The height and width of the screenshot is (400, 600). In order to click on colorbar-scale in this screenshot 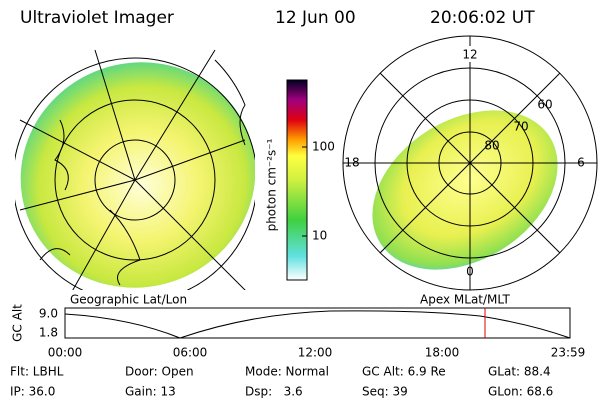, I will do `click(297, 180)`.